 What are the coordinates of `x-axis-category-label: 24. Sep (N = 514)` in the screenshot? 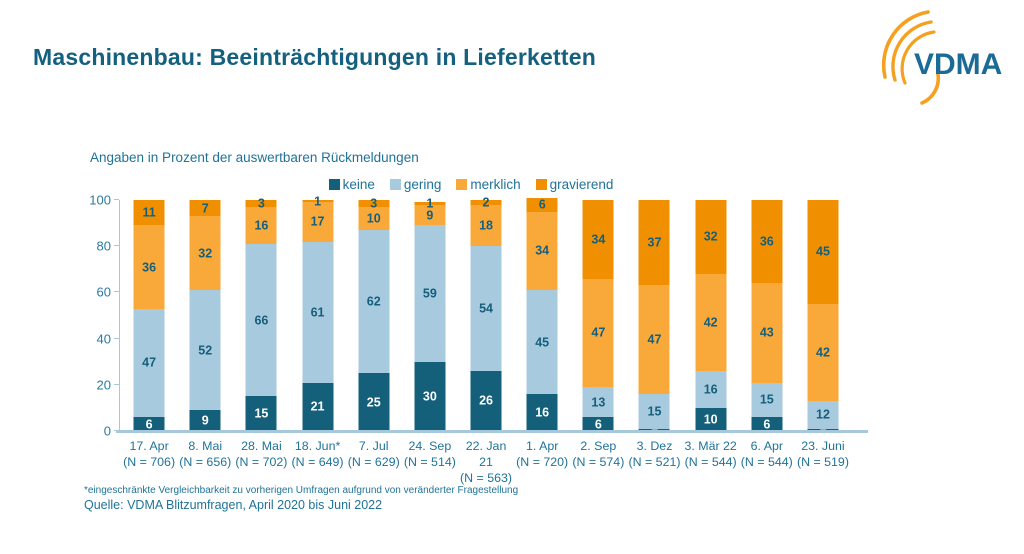 It's located at (429, 454).